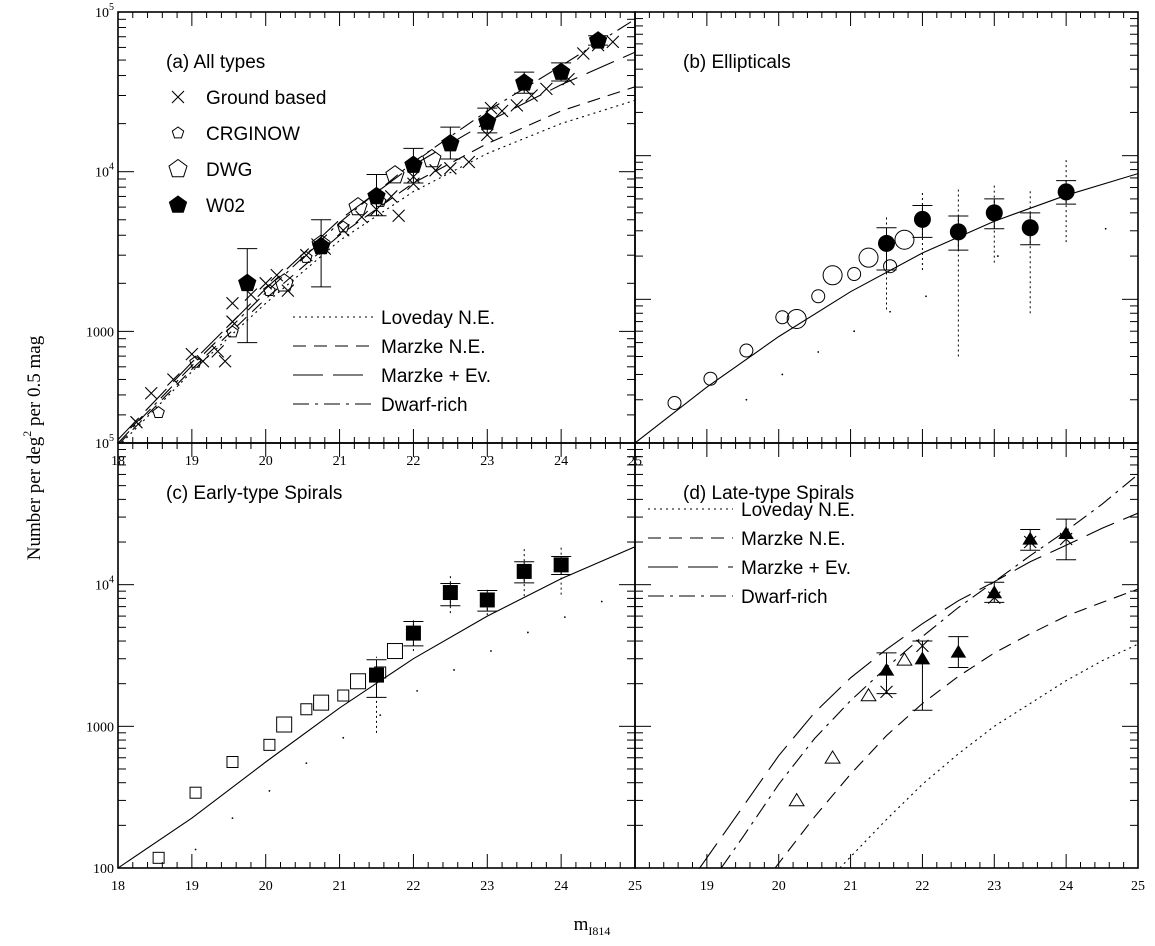 This screenshot has width=1155, height=946. Describe the element at coordinates (487, 886) in the screenshot. I see `x-tick-label: 23` at that location.